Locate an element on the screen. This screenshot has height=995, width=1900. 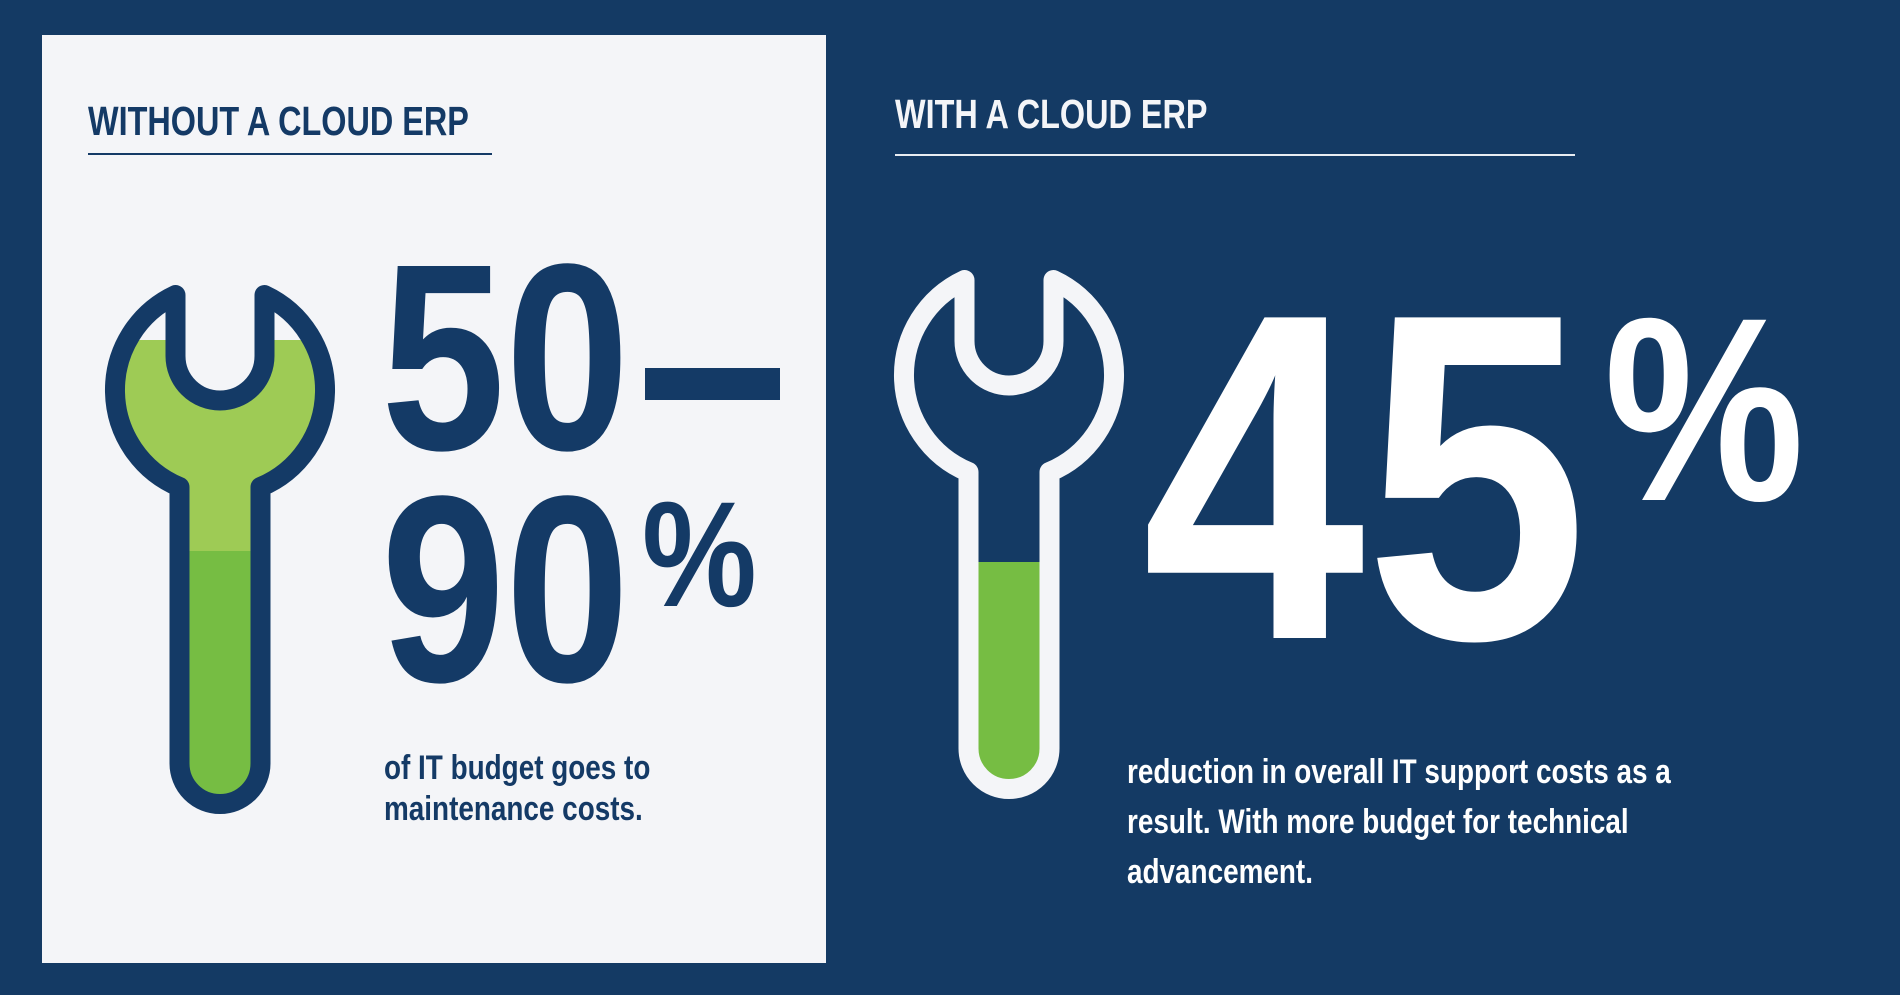
without-caption: of IT budget goes to maintenance costs. is located at coordinates (517, 789).